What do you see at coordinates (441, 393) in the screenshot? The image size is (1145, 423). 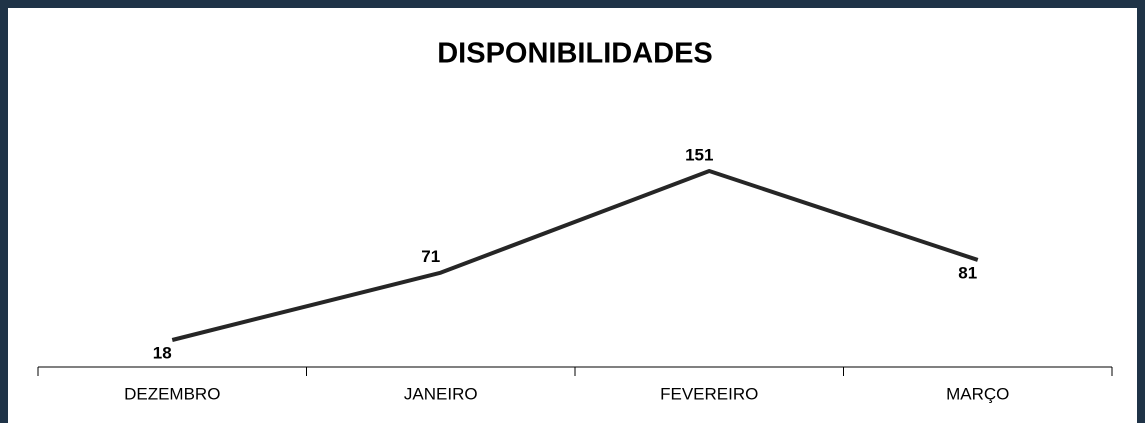 I see `x-tick-label: JANEIRO` at bounding box center [441, 393].